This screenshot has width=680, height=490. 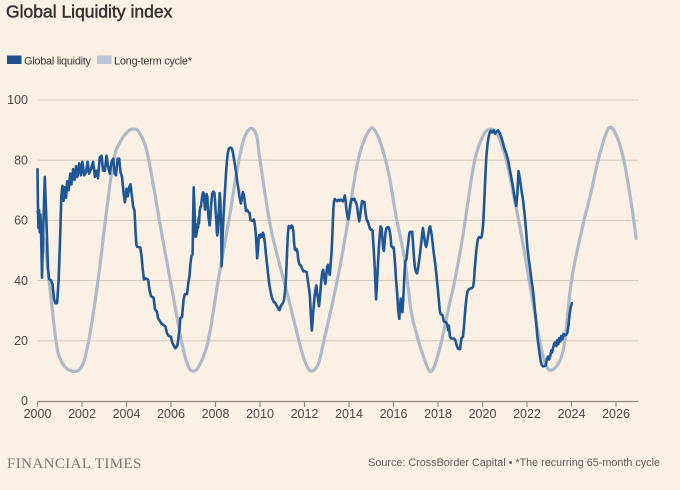 What do you see at coordinates (89, 12) in the screenshot?
I see `svg-text: Global Liquidity index` at bounding box center [89, 12].